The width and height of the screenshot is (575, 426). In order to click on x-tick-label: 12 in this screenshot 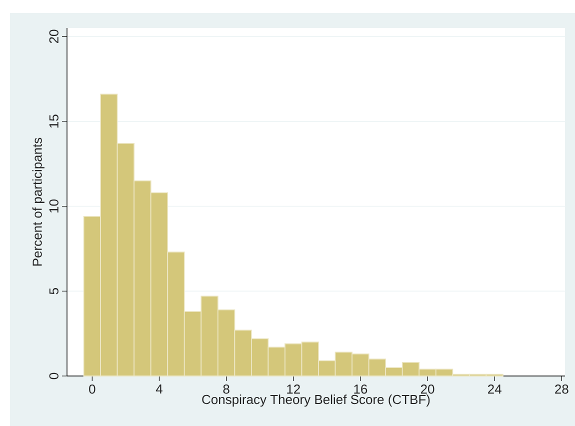, I will do `click(293, 389)`.